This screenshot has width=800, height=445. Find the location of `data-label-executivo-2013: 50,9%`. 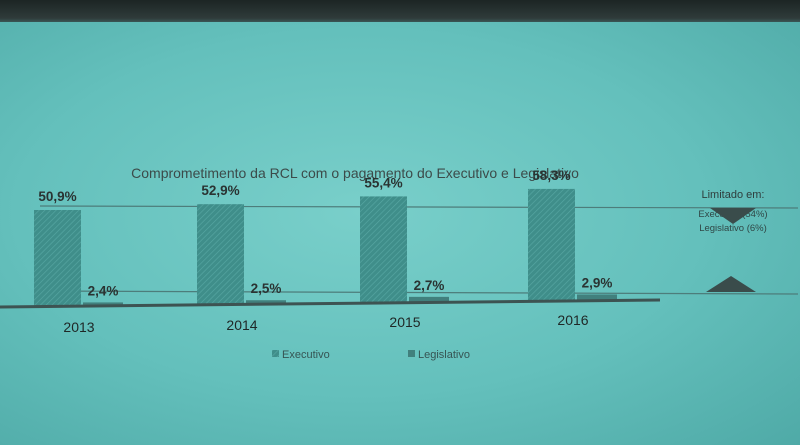

data-label-executivo-2013: 50,9% is located at coordinates (57, 196).